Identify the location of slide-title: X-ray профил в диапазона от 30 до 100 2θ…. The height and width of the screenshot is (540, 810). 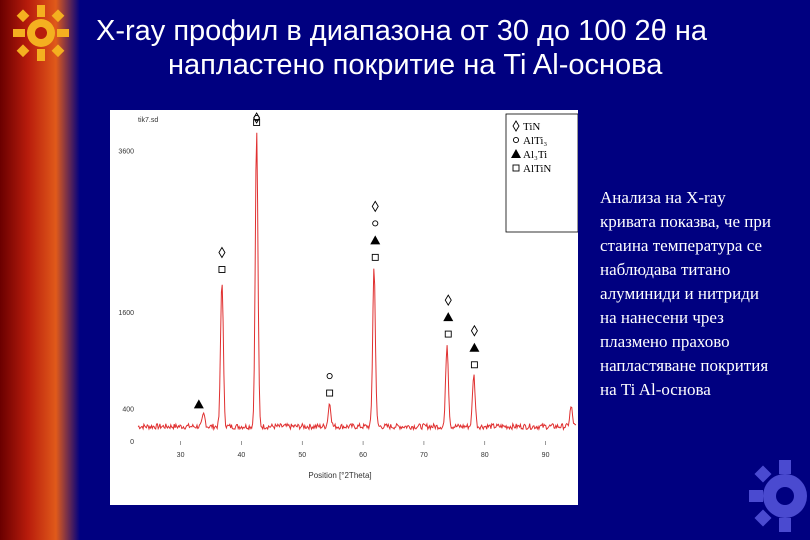
(446, 48).